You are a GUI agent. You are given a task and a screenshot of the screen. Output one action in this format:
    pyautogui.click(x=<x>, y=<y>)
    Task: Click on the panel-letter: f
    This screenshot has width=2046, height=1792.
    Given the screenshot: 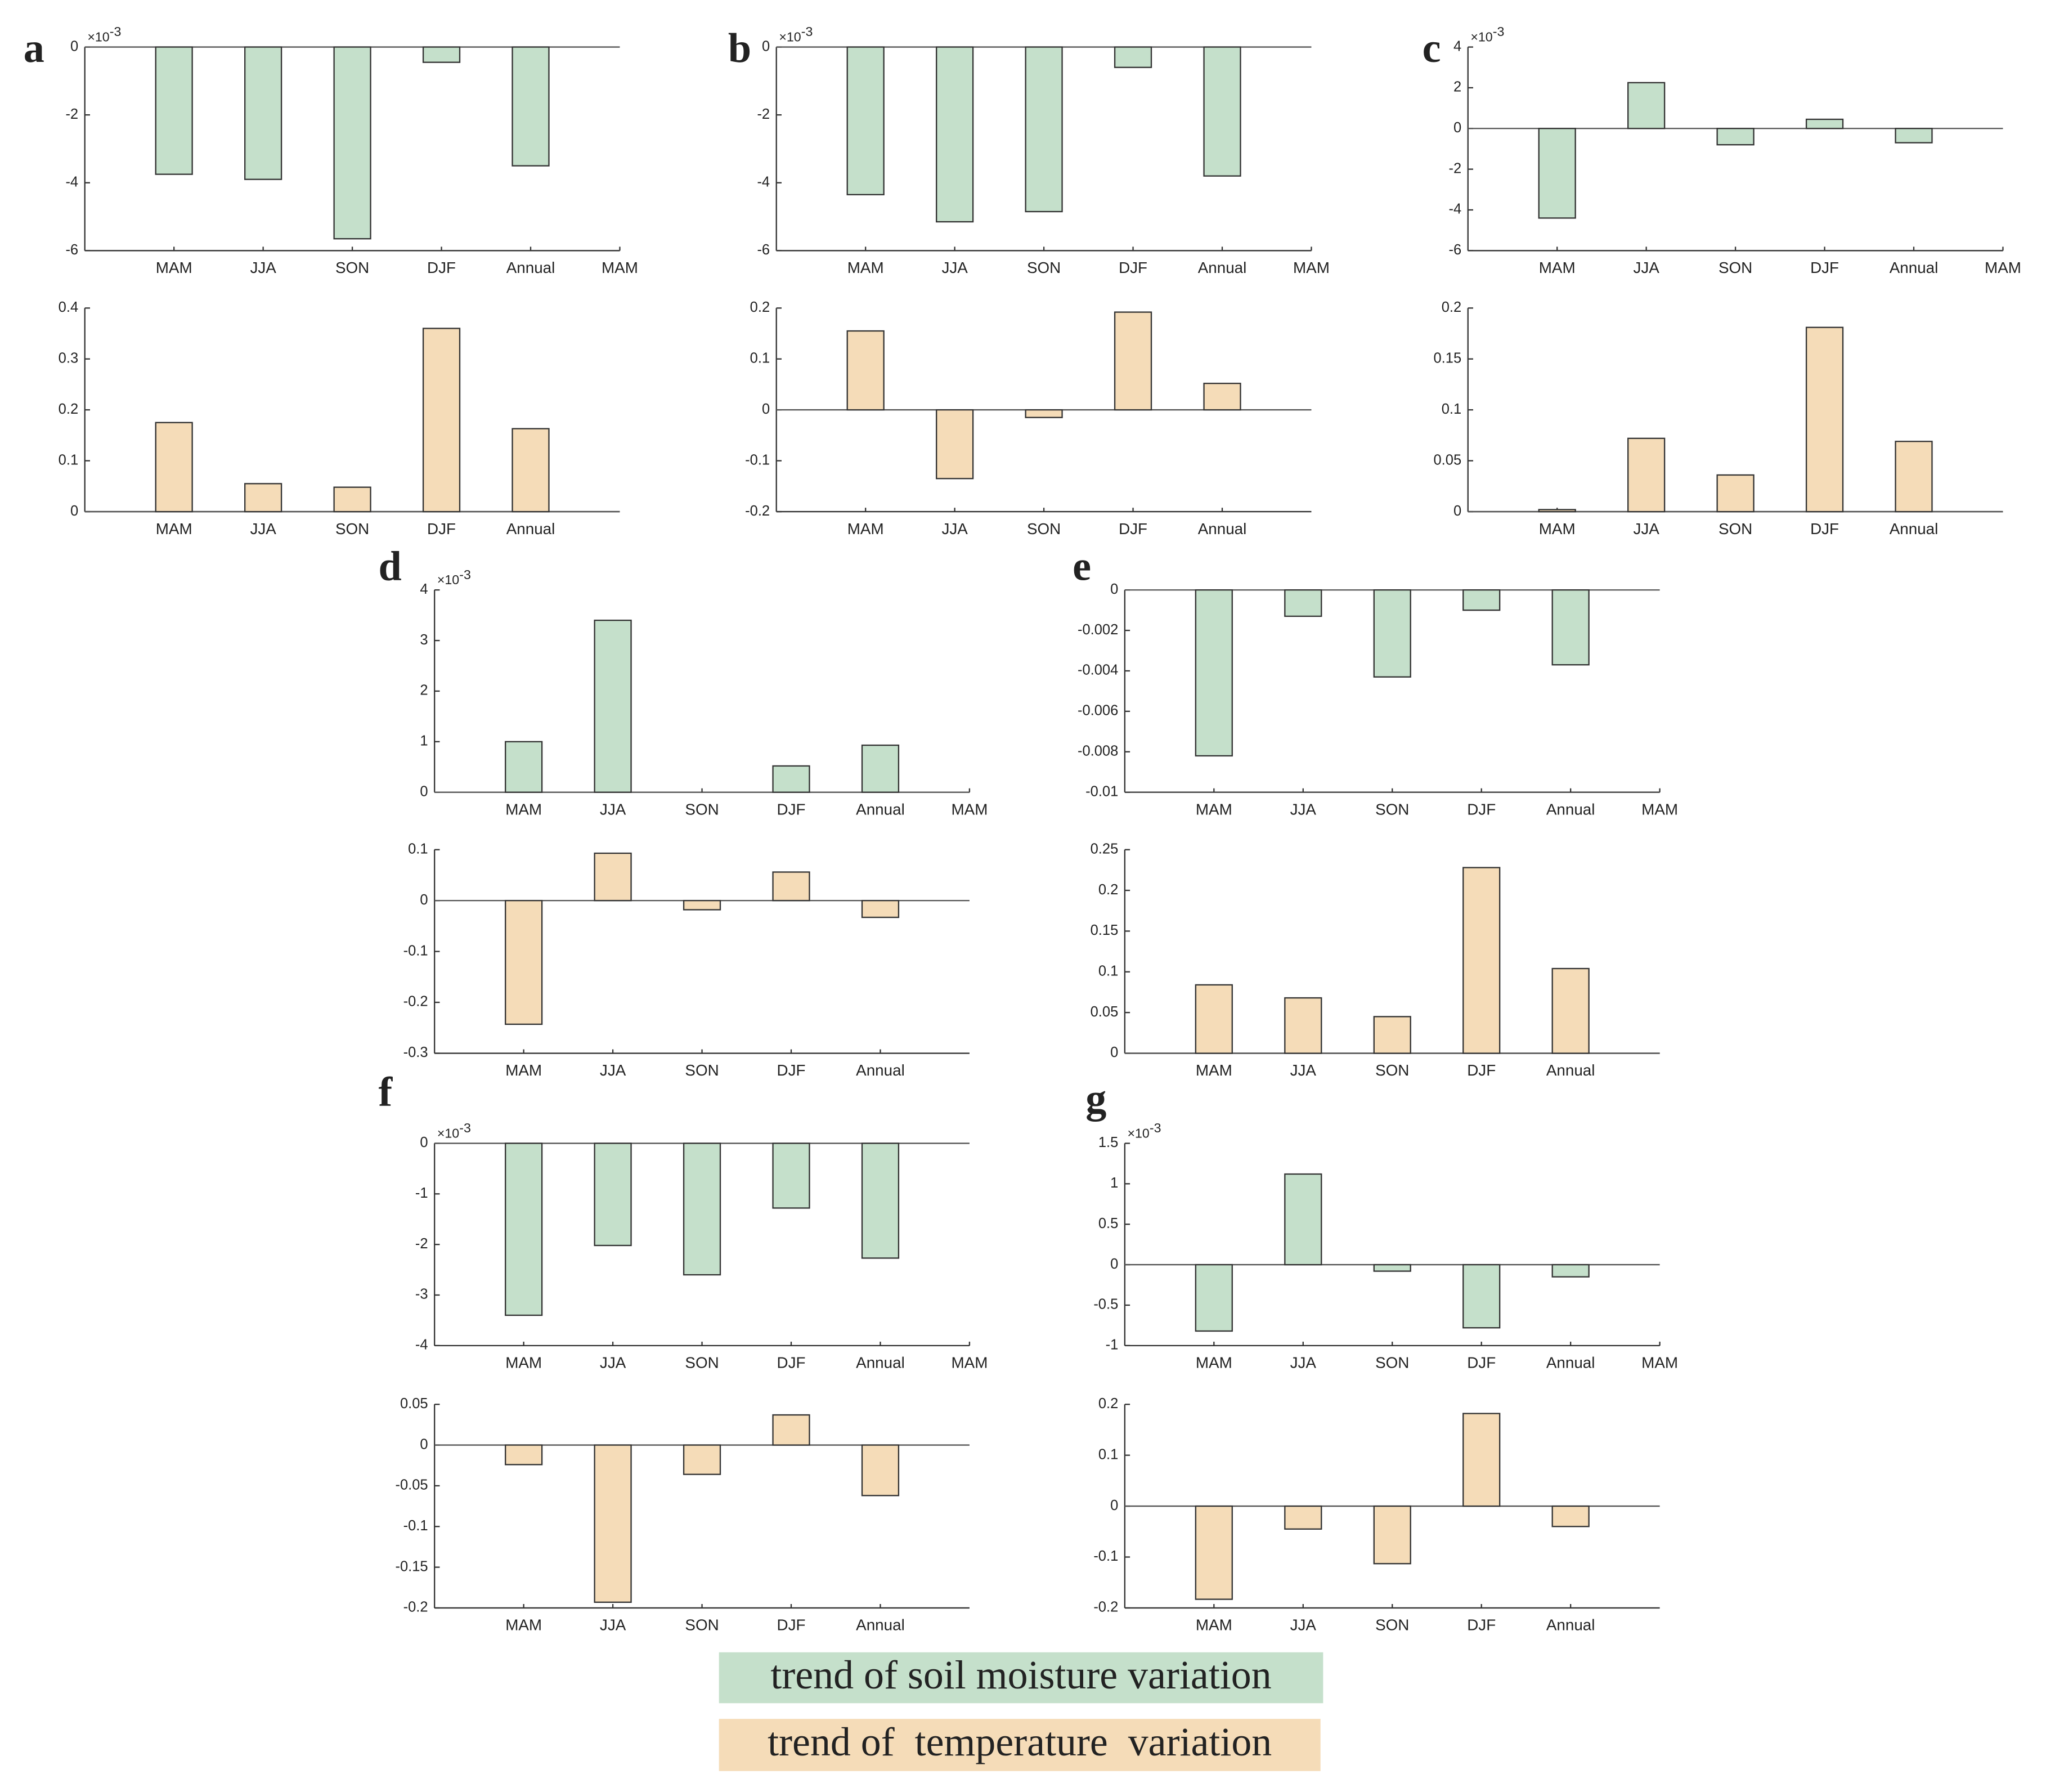 What is the action you would take?
    pyautogui.click(x=385, y=1092)
    